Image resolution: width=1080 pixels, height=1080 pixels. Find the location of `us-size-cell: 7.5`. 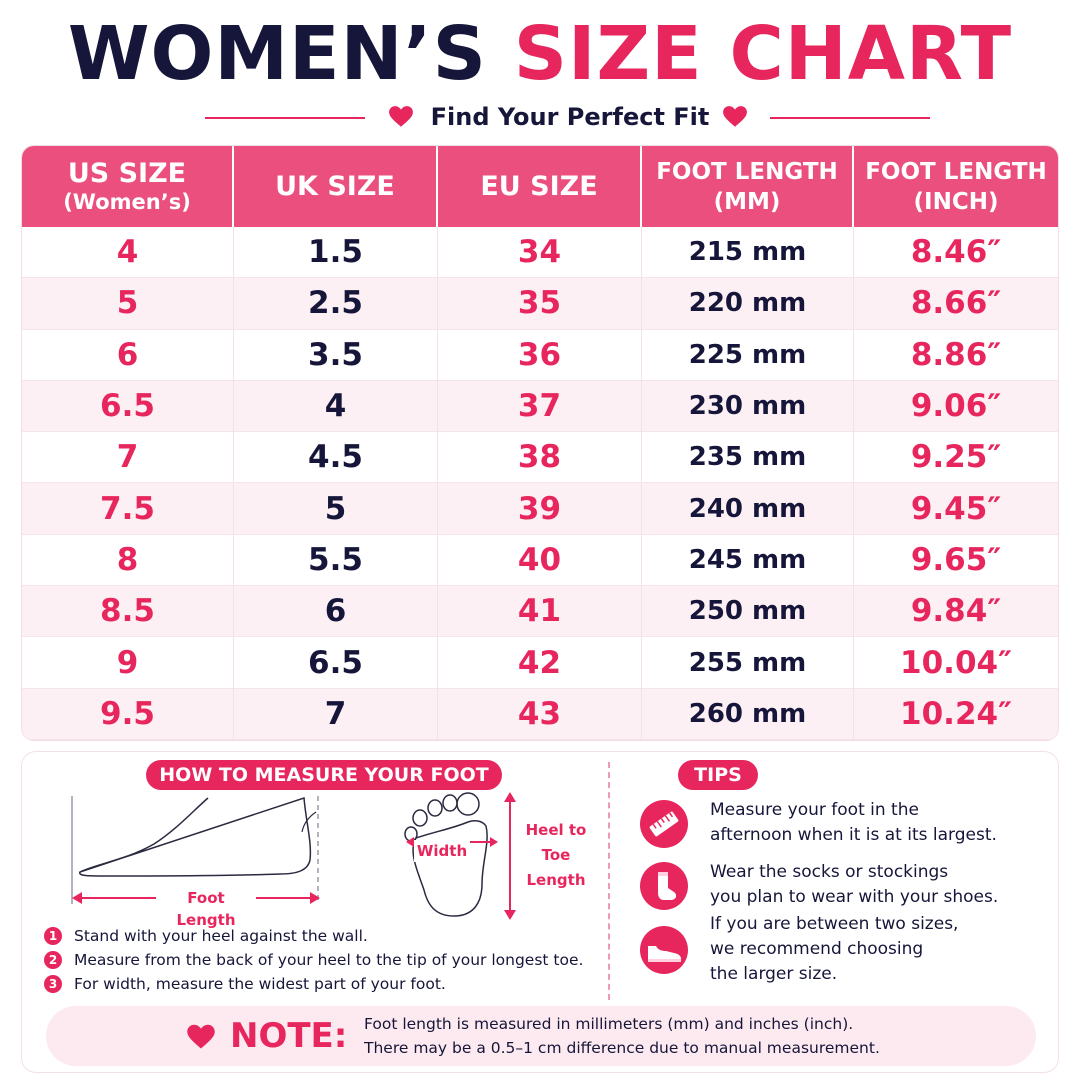

us-size-cell: 7.5 is located at coordinates (128, 508).